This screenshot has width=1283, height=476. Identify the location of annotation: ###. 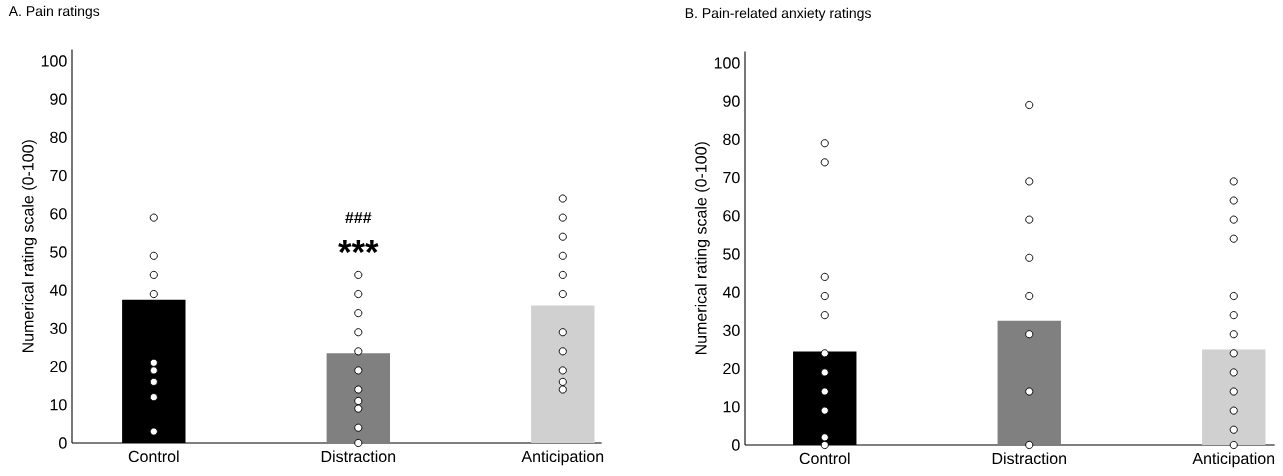
(358, 218).